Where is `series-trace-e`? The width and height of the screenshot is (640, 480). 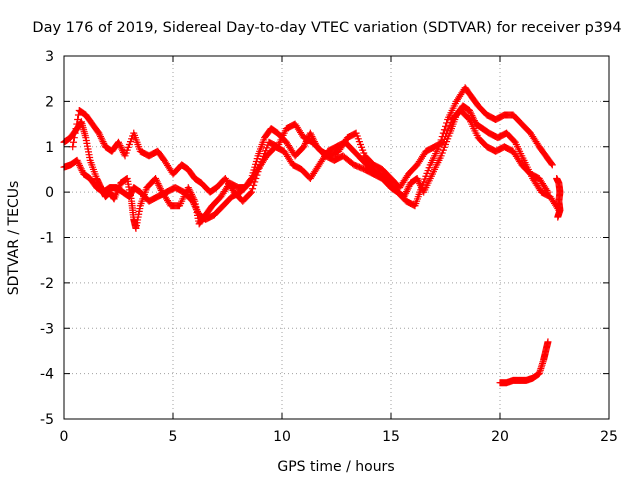 series-trace-e is located at coordinates (558, 198).